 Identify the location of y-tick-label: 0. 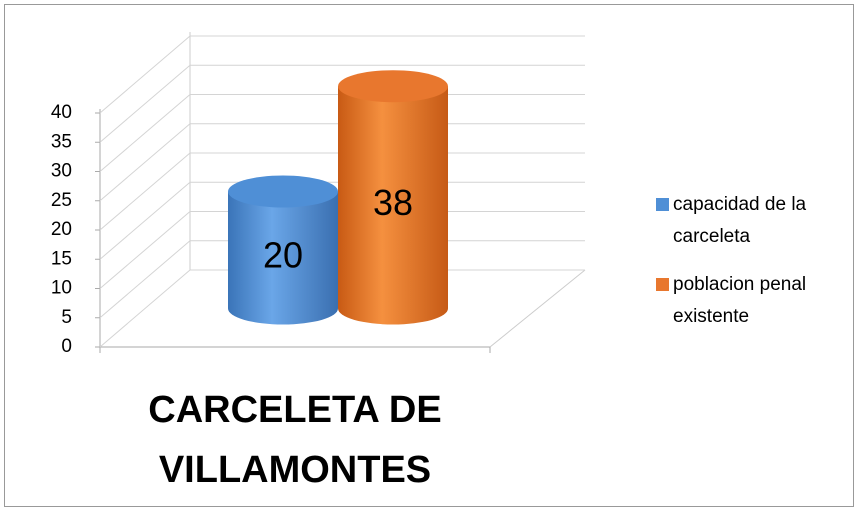
(66, 346).